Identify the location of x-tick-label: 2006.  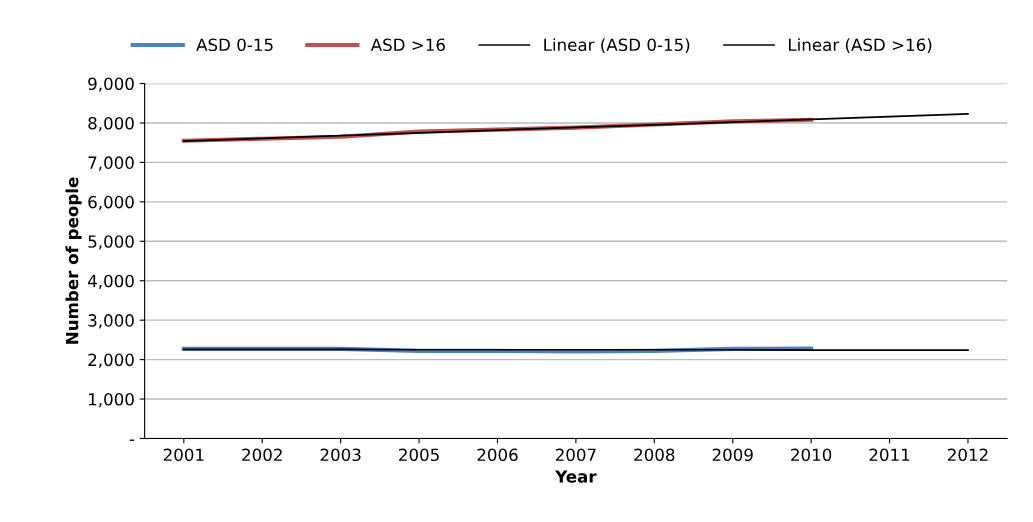
(497, 455).